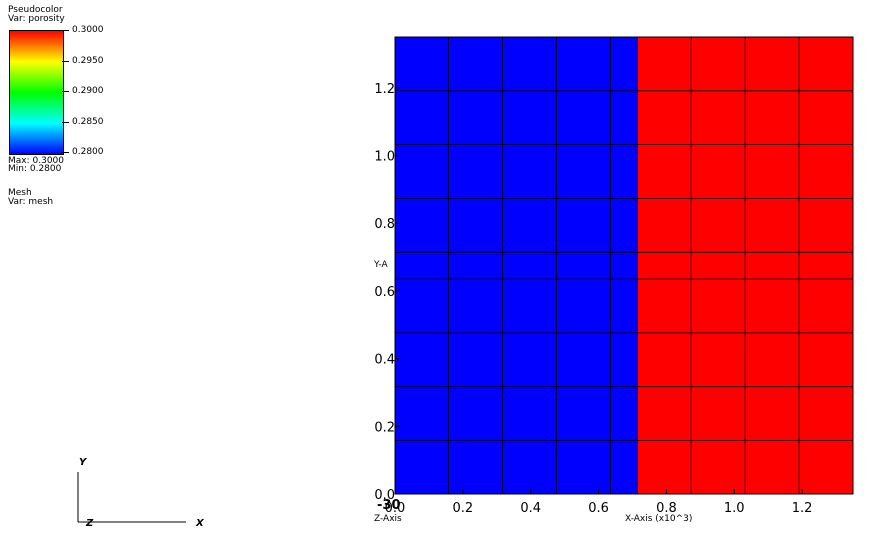 The image size is (876, 539). I want to click on x-tick-label: 1.2, so click(802, 508).